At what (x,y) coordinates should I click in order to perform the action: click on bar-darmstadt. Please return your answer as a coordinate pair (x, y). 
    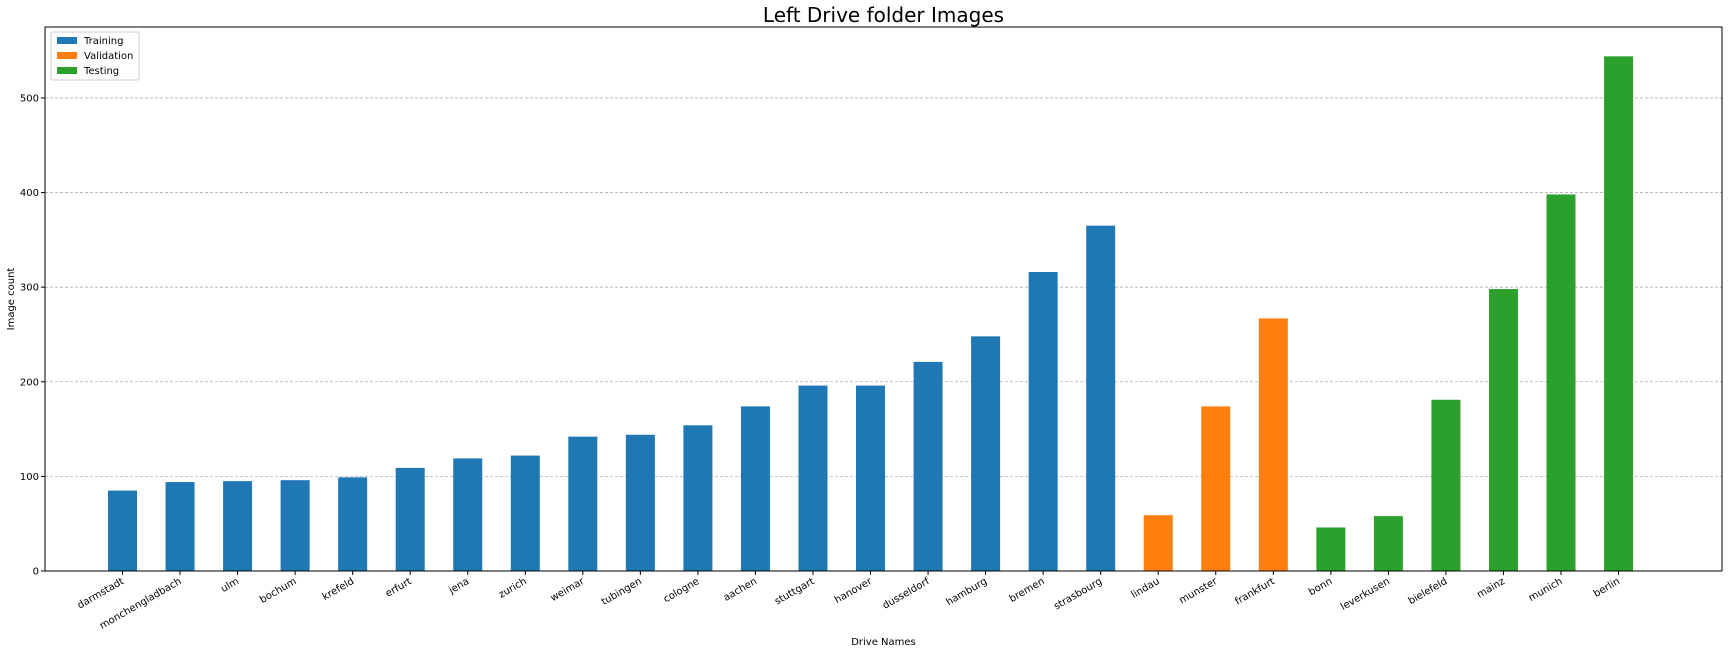
    Looking at the image, I should click on (122, 530).